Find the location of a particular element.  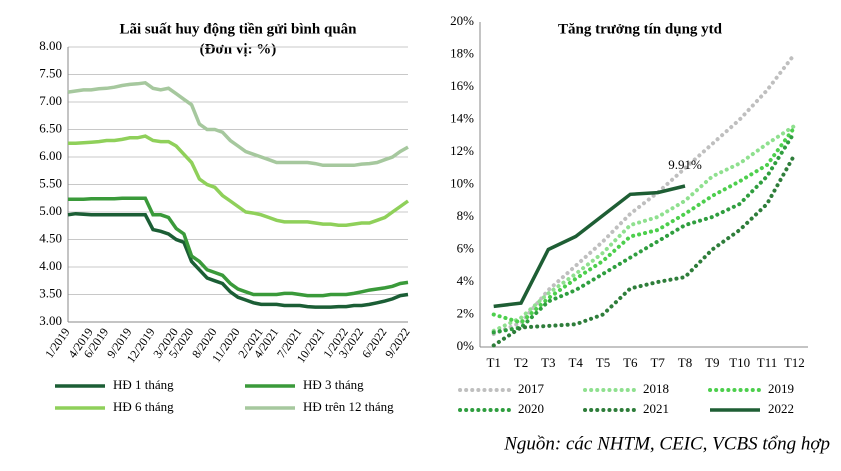

y-tick-label: 18% is located at coordinates (462, 52).